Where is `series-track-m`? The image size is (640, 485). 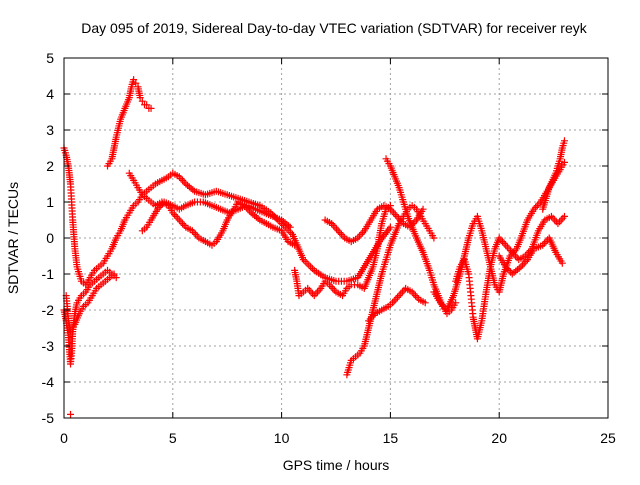
series-track-m is located at coordinates (510, 277).